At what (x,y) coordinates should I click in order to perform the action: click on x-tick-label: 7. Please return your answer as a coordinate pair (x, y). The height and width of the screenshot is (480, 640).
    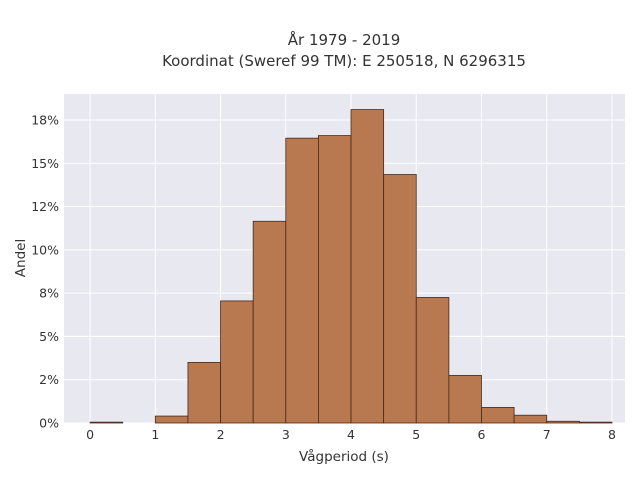
    Looking at the image, I should click on (547, 434).